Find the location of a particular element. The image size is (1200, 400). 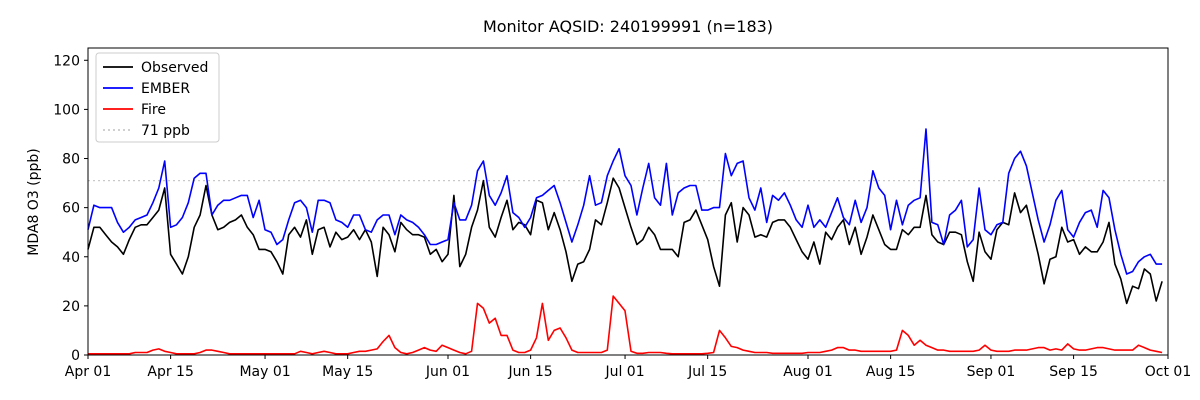

y-axis-label: MDA8 O3 (ppb) is located at coordinates (34, 202).